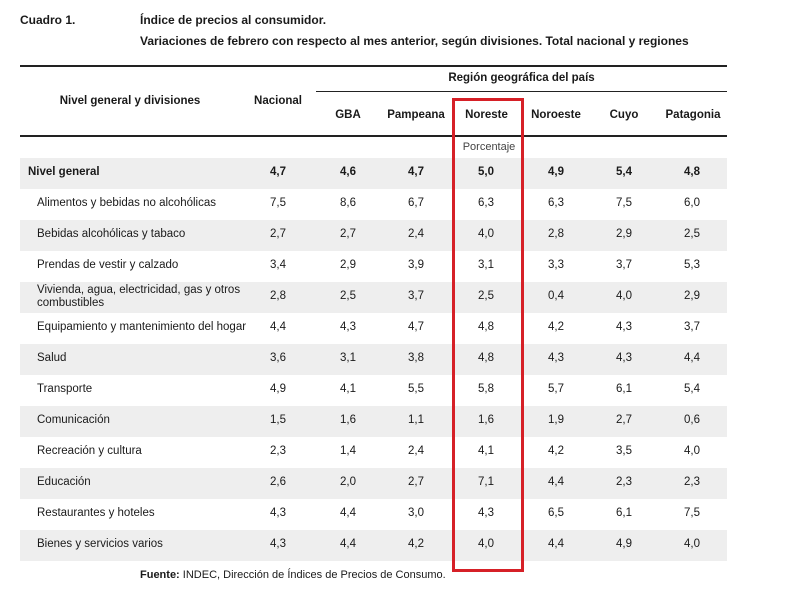 The height and width of the screenshot is (594, 790). What do you see at coordinates (64, 482) in the screenshot?
I see `row-label: Educación` at bounding box center [64, 482].